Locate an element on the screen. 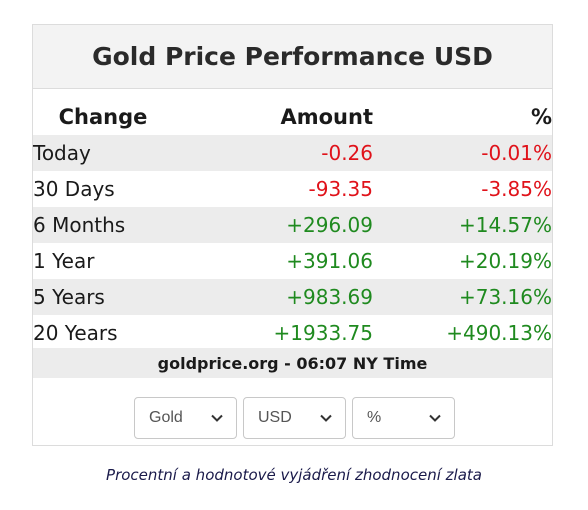 This screenshot has width=588, height=510. row-percent: +14.57% is located at coordinates (462, 225).